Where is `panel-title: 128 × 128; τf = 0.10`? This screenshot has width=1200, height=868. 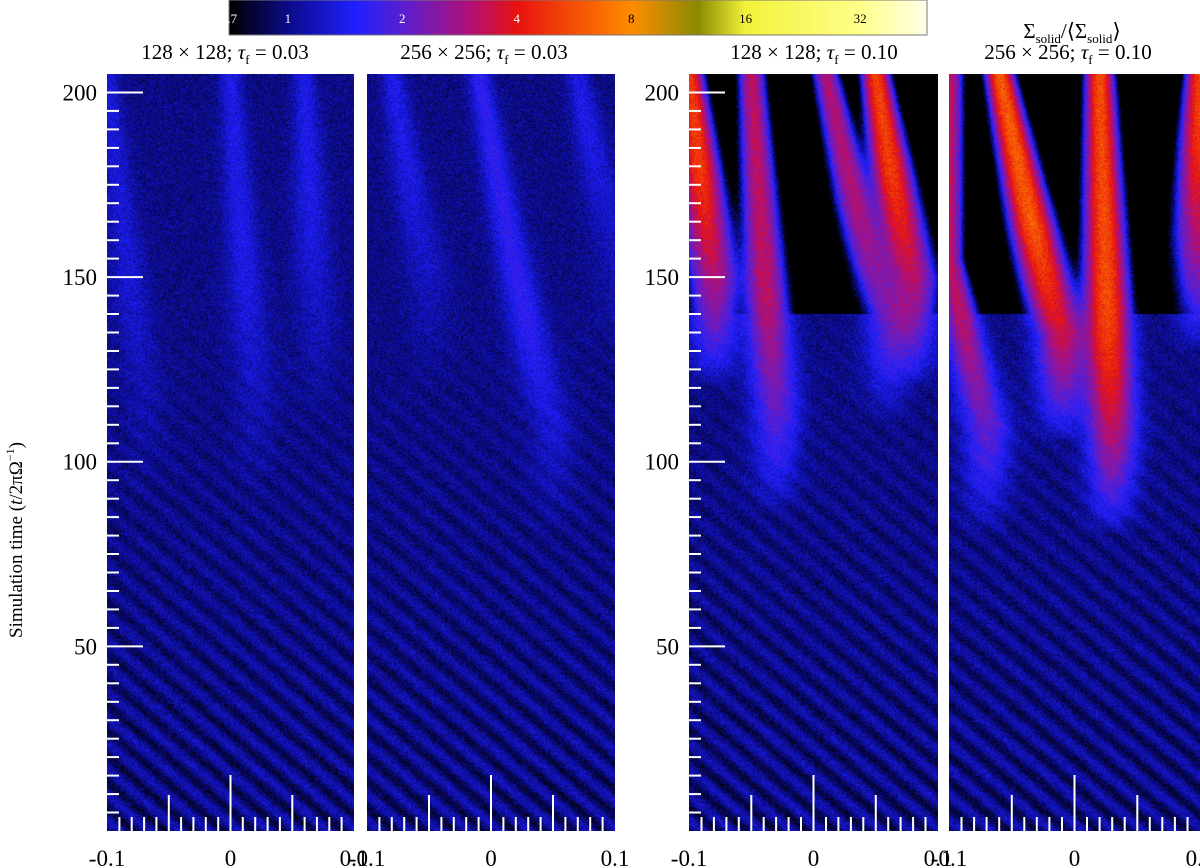 panel-title: 128 × 128; τf = 0.10 is located at coordinates (813, 53).